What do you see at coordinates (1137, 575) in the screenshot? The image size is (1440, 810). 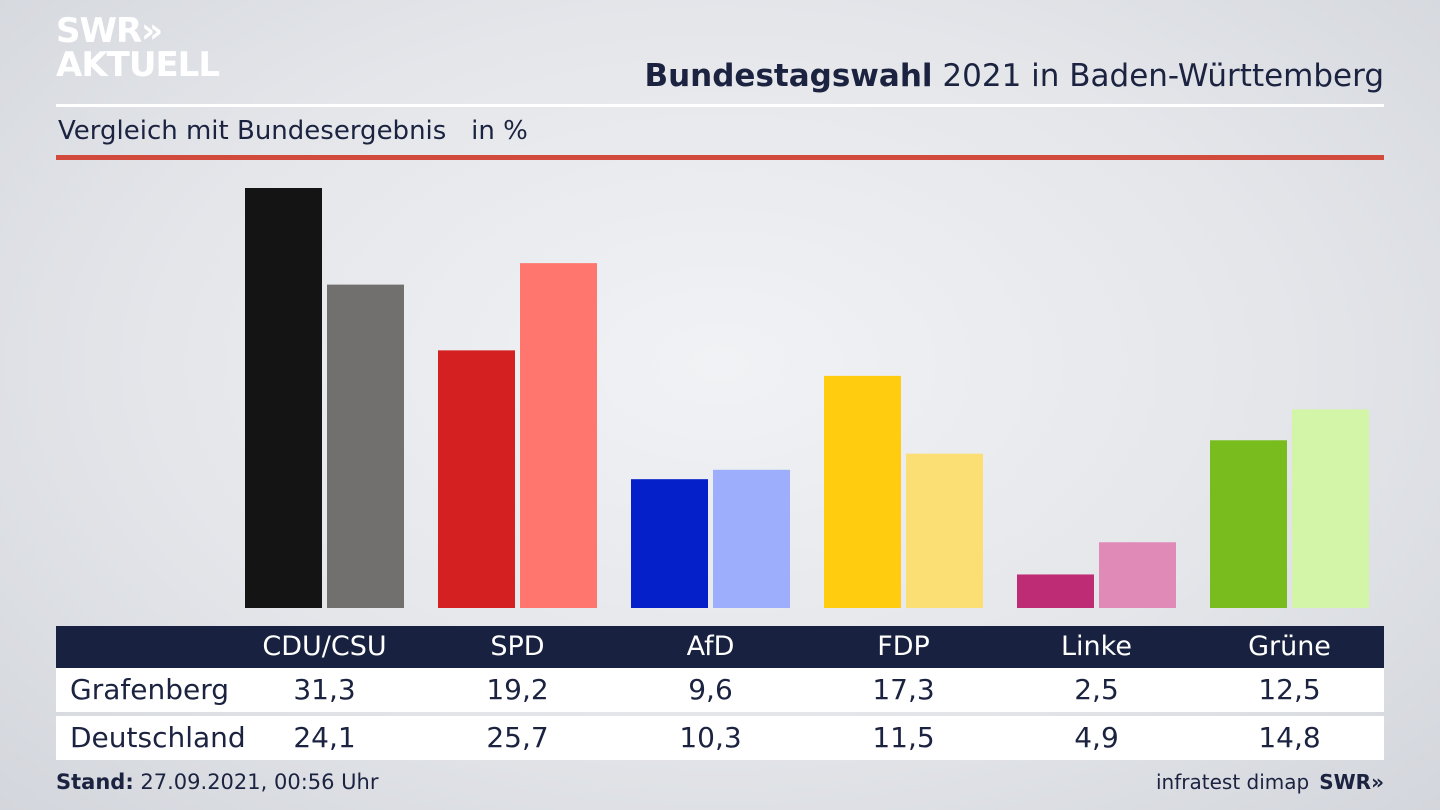 I see `bar-linke-deutschland` at bounding box center [1137, 575].